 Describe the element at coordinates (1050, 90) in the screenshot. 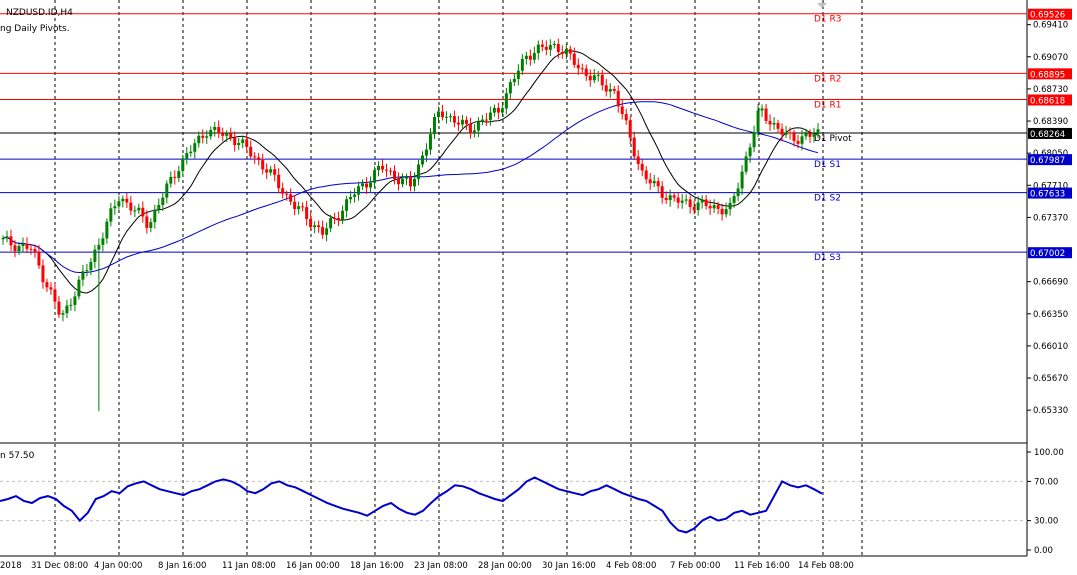

I see `price-tick-label: 0.68730` at that location.